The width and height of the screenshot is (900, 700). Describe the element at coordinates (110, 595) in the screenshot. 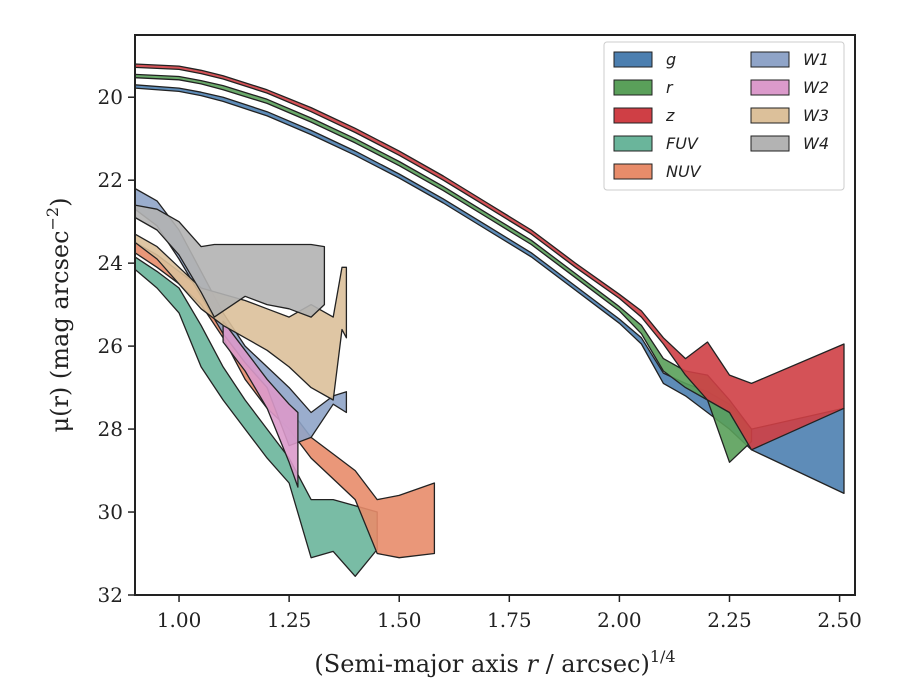

I see `y-tick-label: 32` at that location.